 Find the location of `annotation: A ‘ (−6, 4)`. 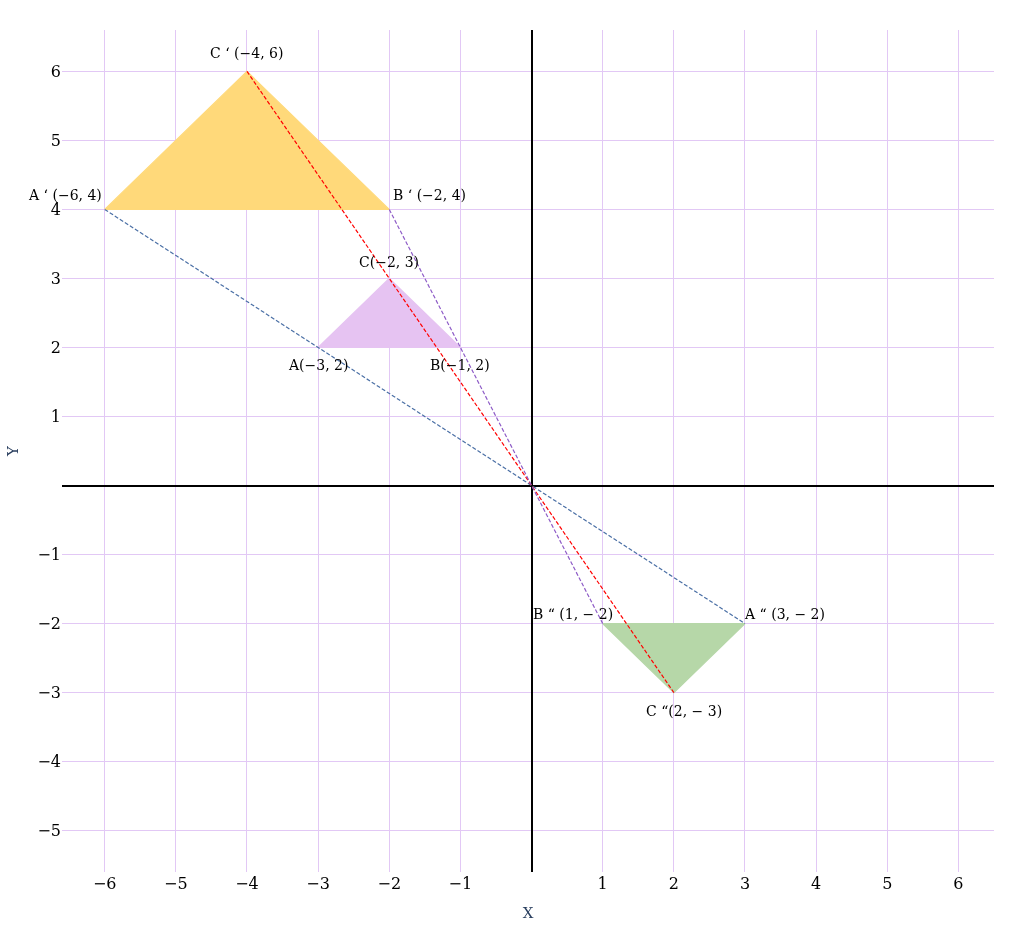

annotation: A ‘ (−6, 4) is located at coordinates (65, 195).